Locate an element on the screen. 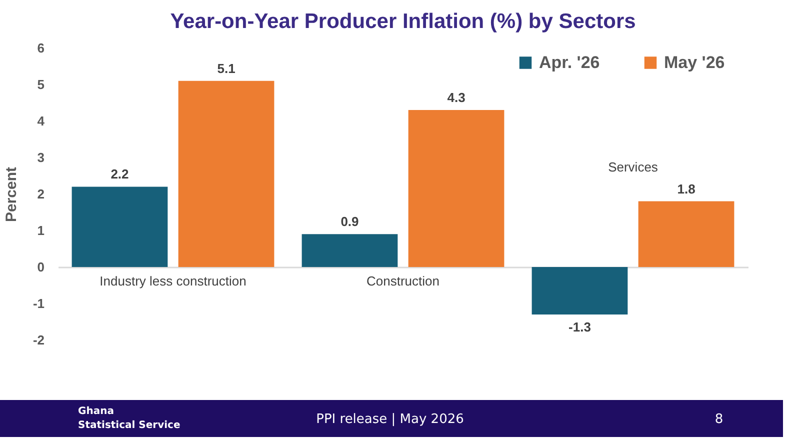 The image size is (787, 441). y-tick-label: 1 is located at coordinates (40, 230).